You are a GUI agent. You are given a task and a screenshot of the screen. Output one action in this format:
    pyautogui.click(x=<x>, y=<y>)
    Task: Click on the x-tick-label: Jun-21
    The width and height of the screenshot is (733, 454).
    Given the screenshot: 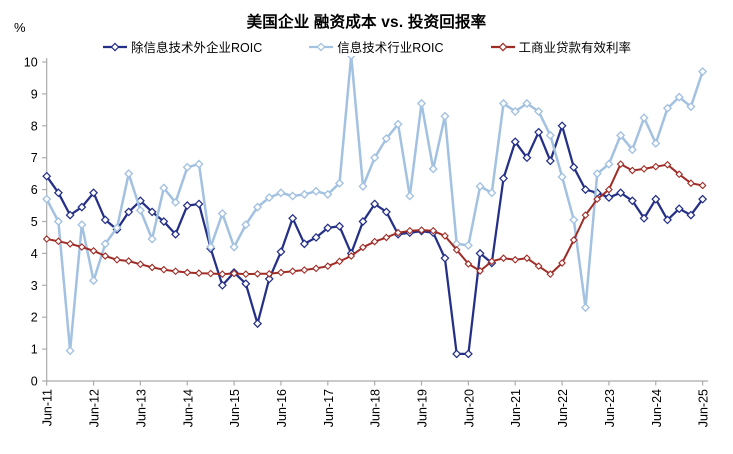 What is the action you would take?
    pyautogui.click(x=516, y=408)
    